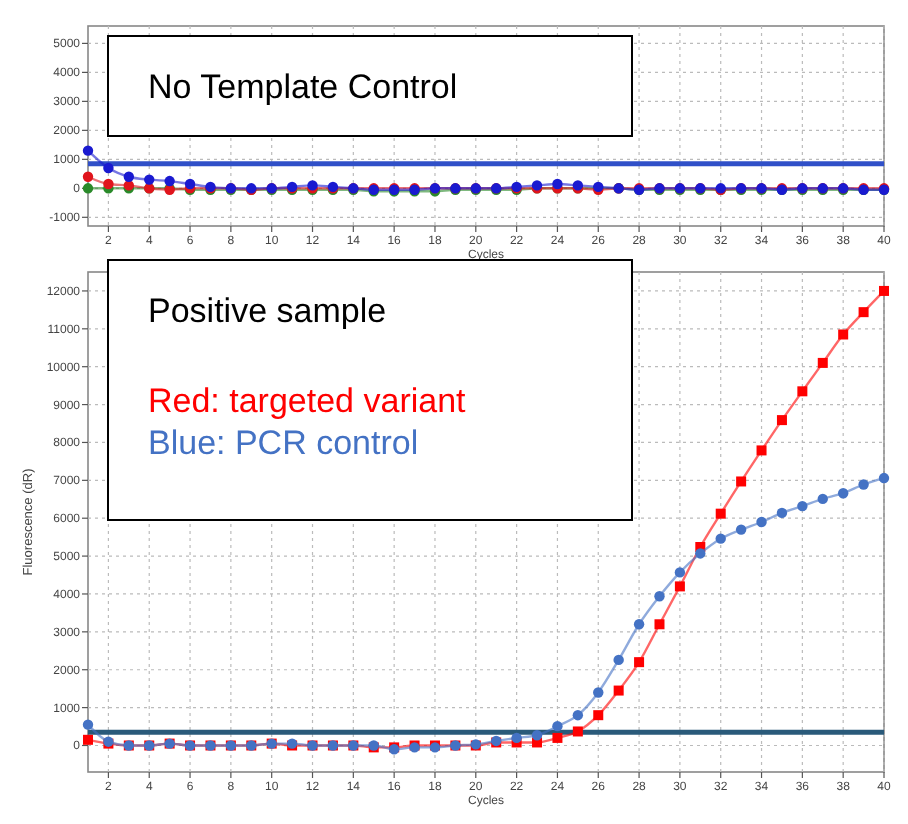 This screenshot has height=824, width=908. What do you see at coordinates (307, 401) in the screenshot?
I see `text: Red: targeted variant` at bounding box center [307, 401].